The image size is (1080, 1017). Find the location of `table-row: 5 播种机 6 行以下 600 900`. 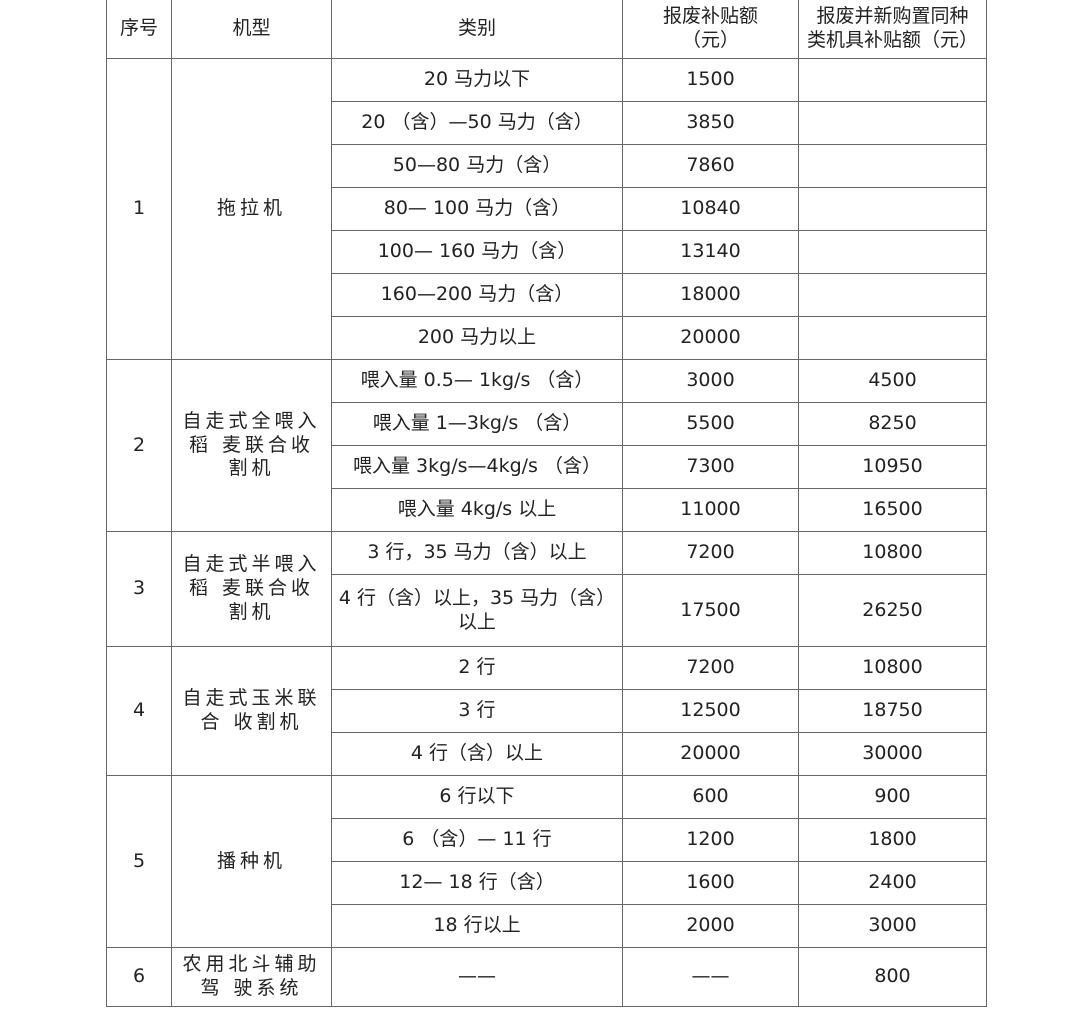

table-row: 5 播种机 6 行以下 600 900 is located at coordinates (546, 861).